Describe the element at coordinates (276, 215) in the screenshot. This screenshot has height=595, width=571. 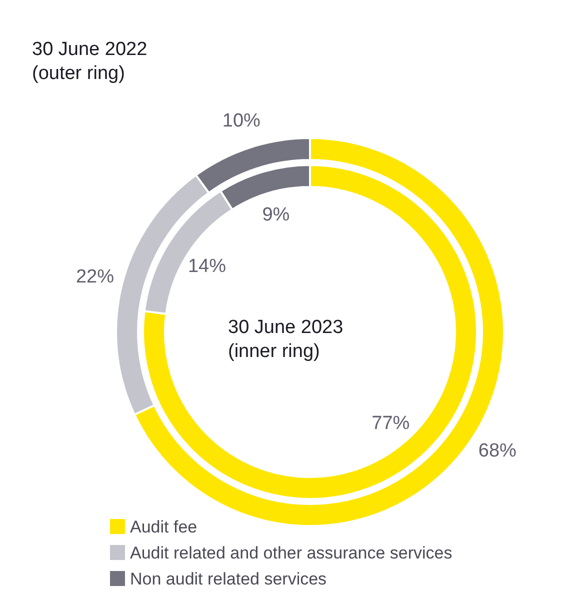
I see `data-label: 9%` at that location.